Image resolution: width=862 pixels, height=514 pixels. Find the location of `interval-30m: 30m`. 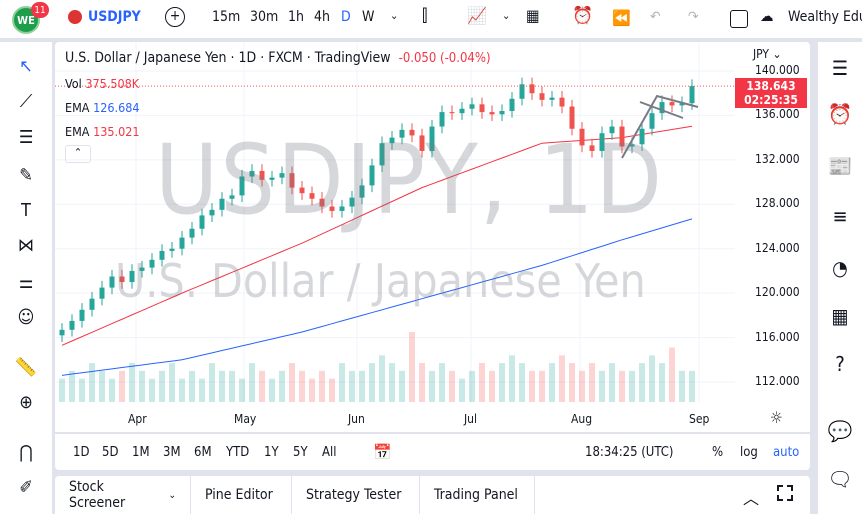

interval-30m: 30m is located at coordinates (264, 17).